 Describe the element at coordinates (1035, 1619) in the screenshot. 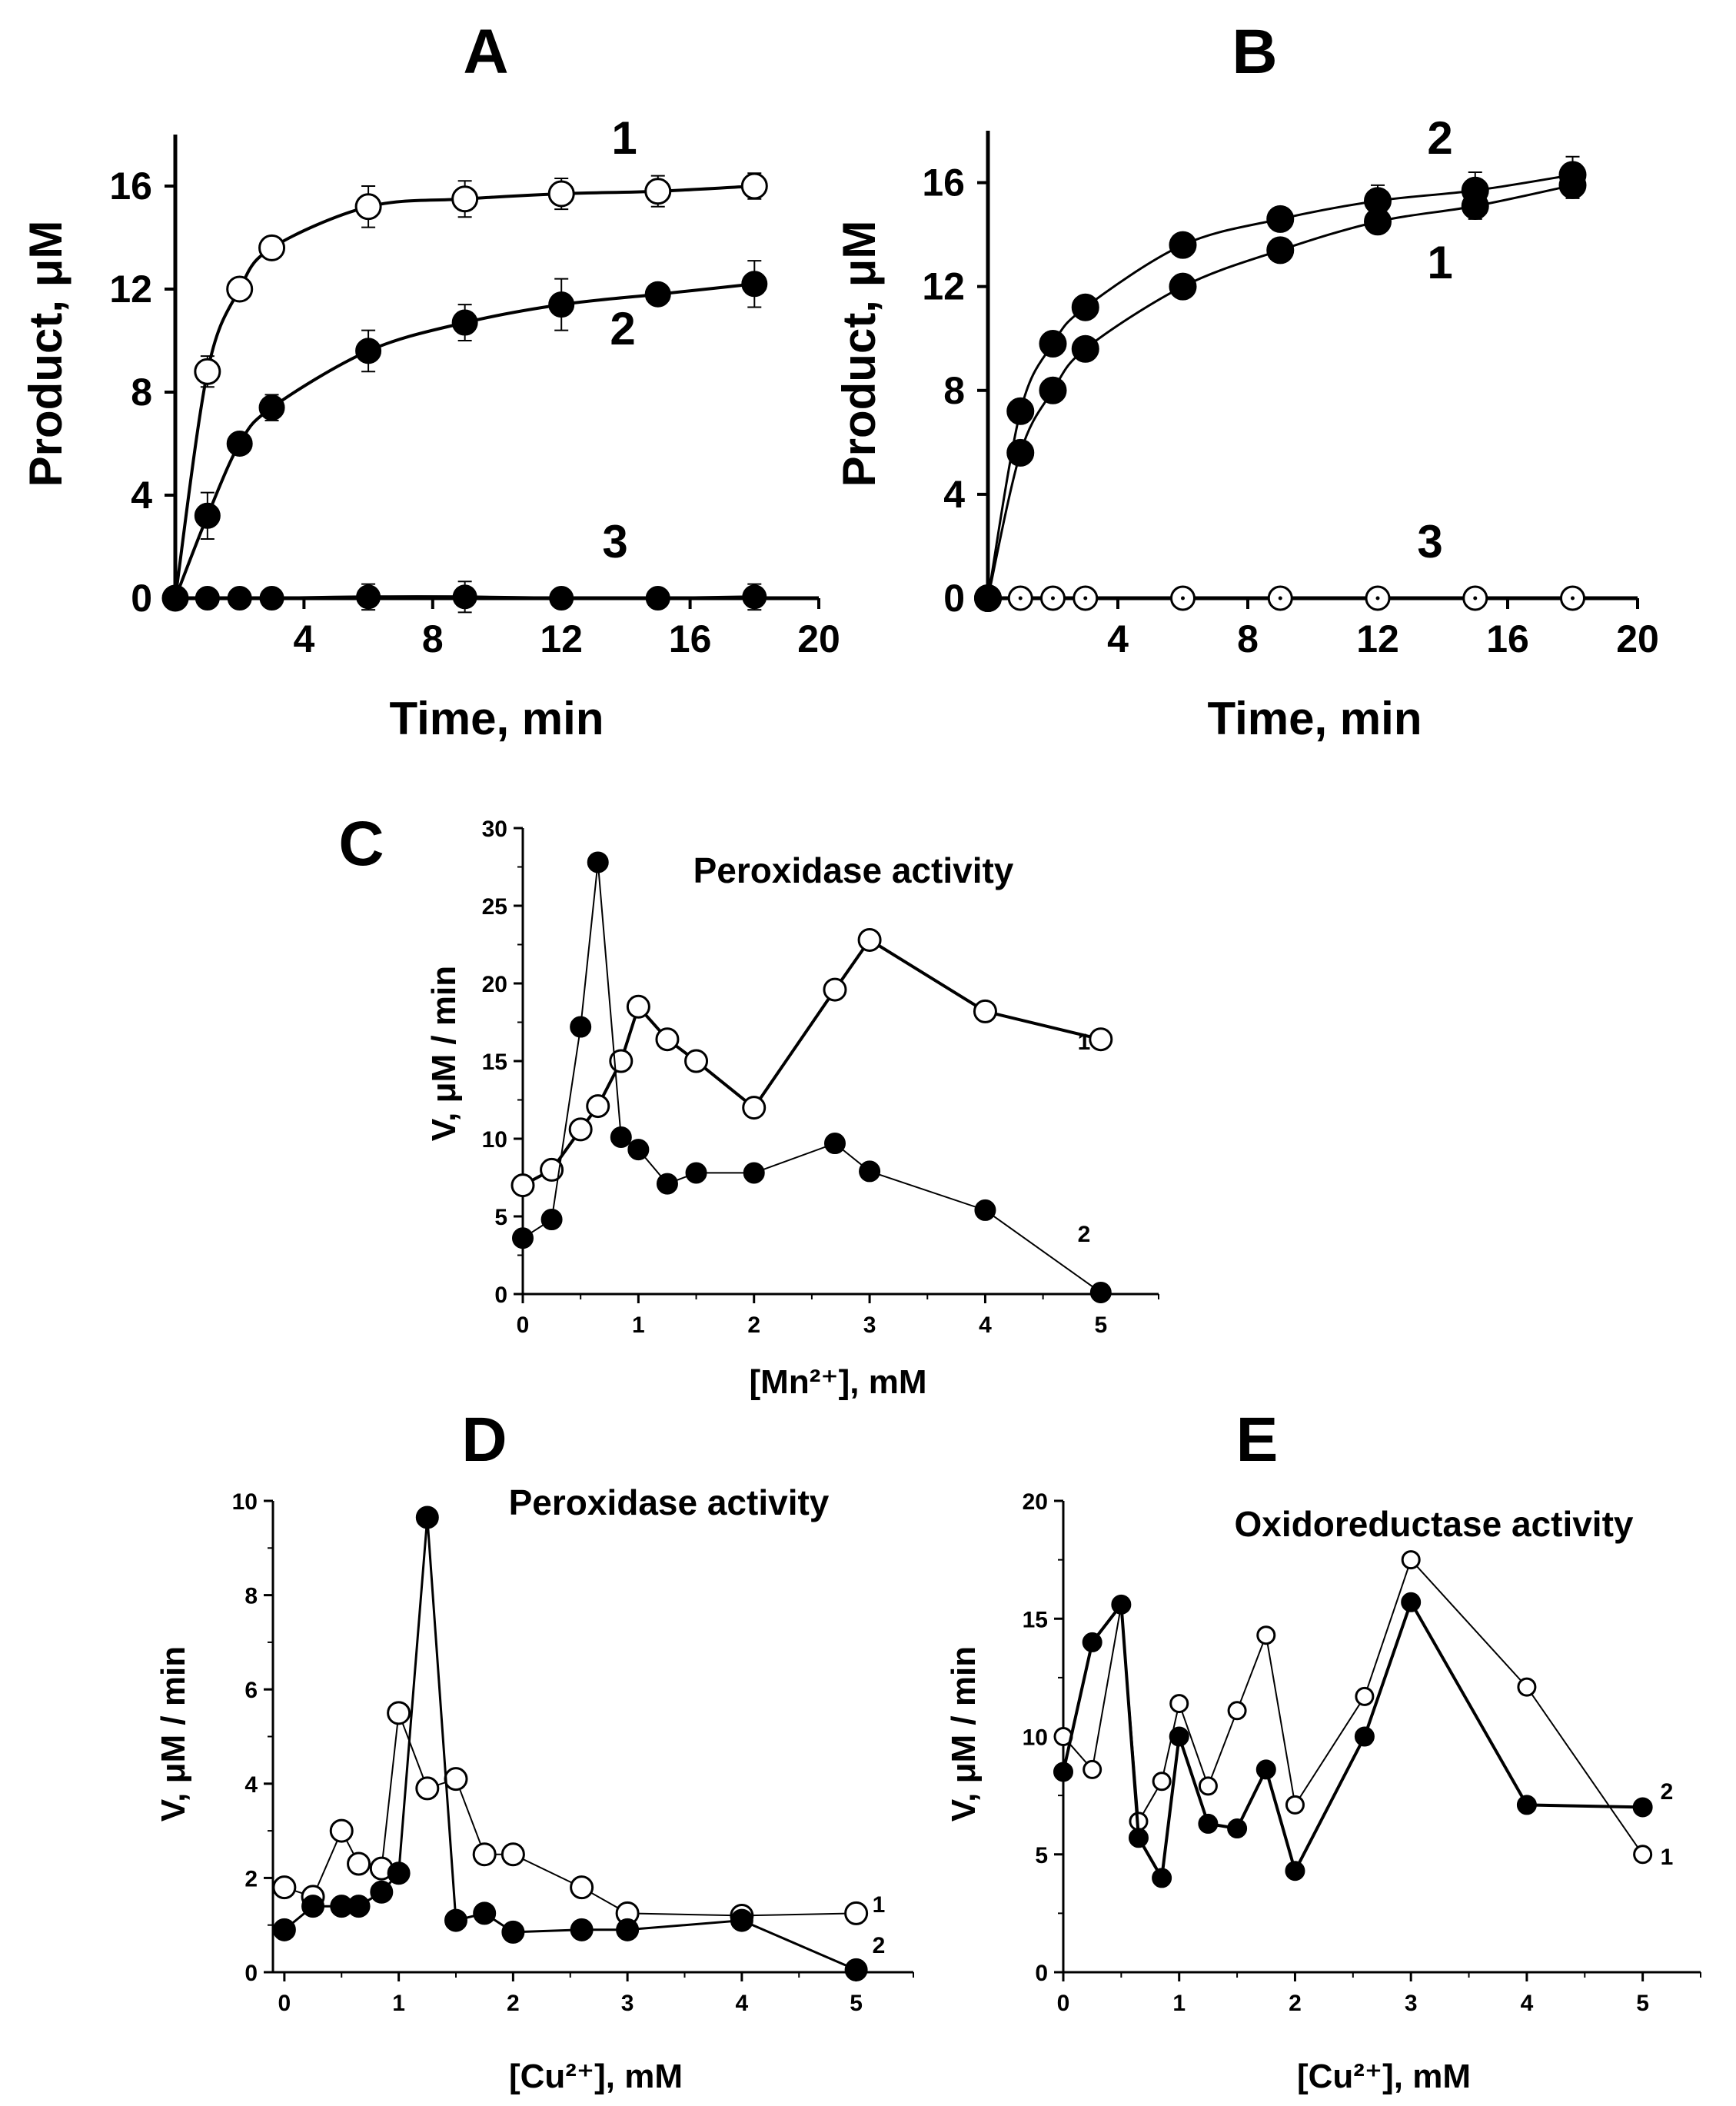

I see `y-tick-label: 15` at that location.